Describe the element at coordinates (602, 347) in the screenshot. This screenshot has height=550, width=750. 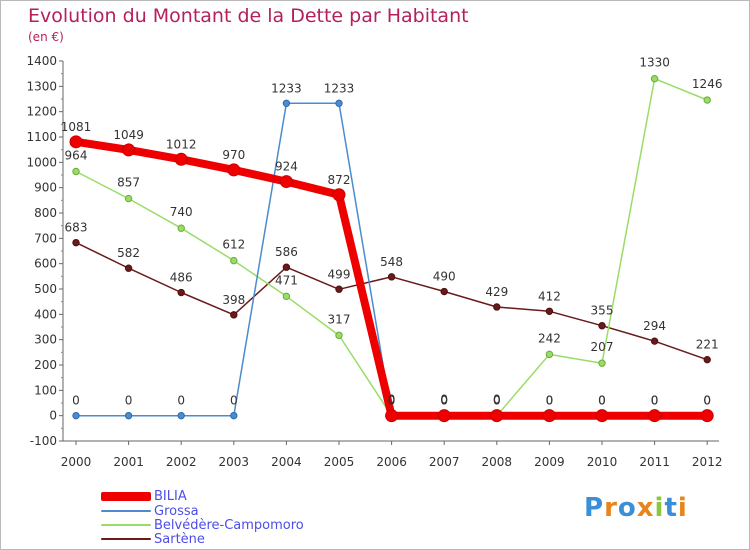
I see `data-label-belvedere-campomoro: 207` at that location.